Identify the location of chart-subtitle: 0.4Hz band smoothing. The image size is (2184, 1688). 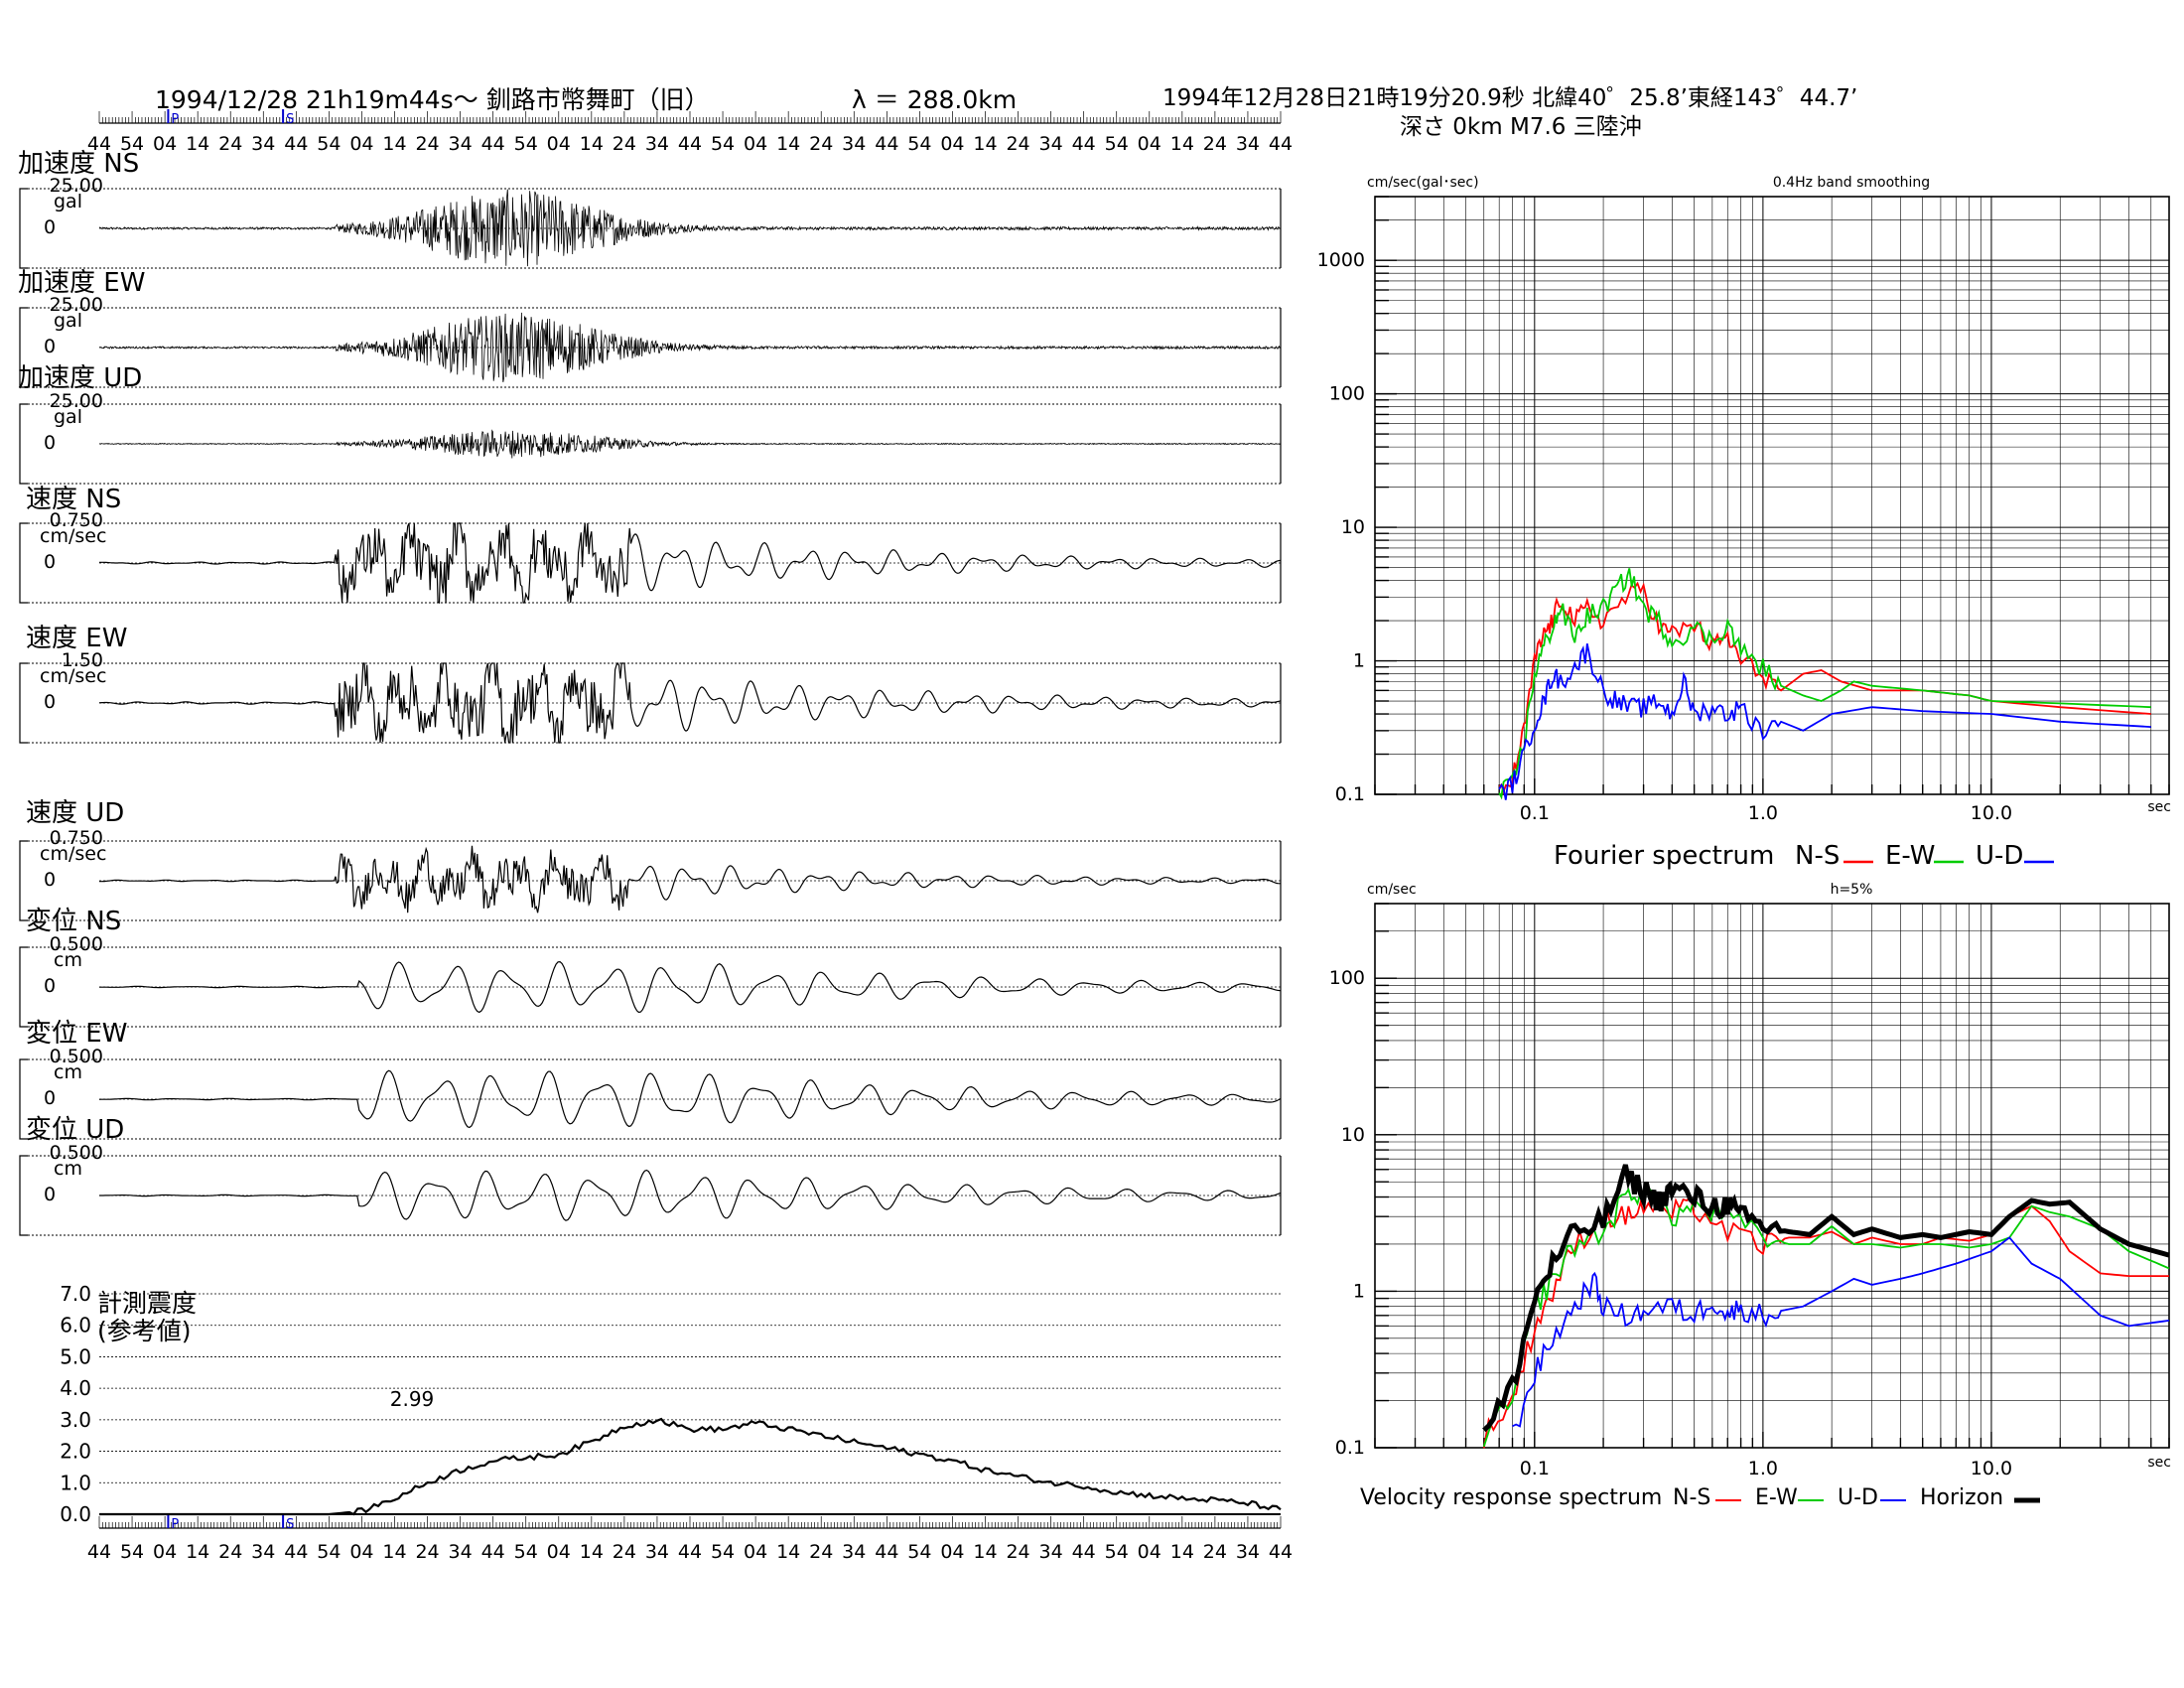
(1851, 183).